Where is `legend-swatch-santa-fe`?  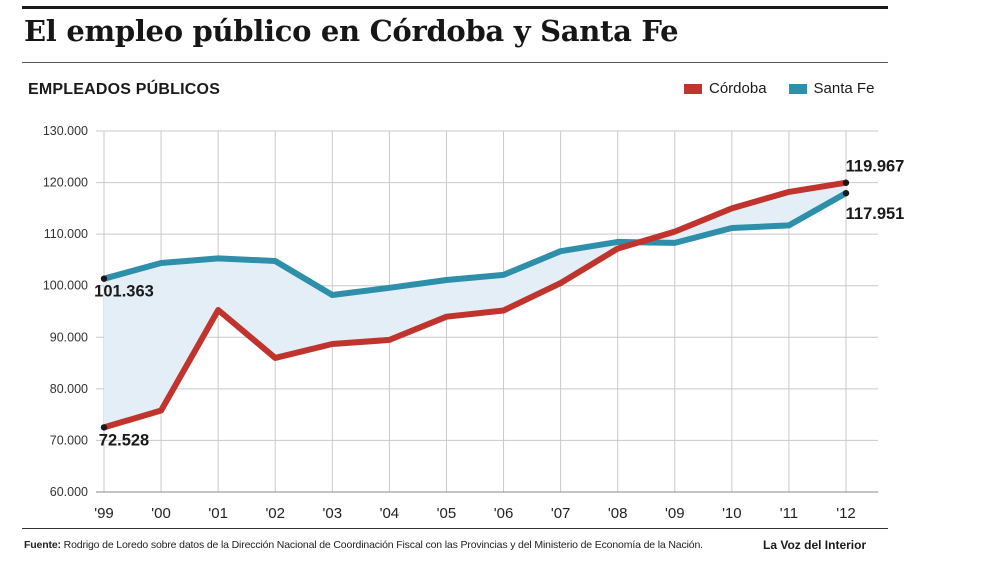 legend-swatch-santa-fe is located at coordinates (797, 88).